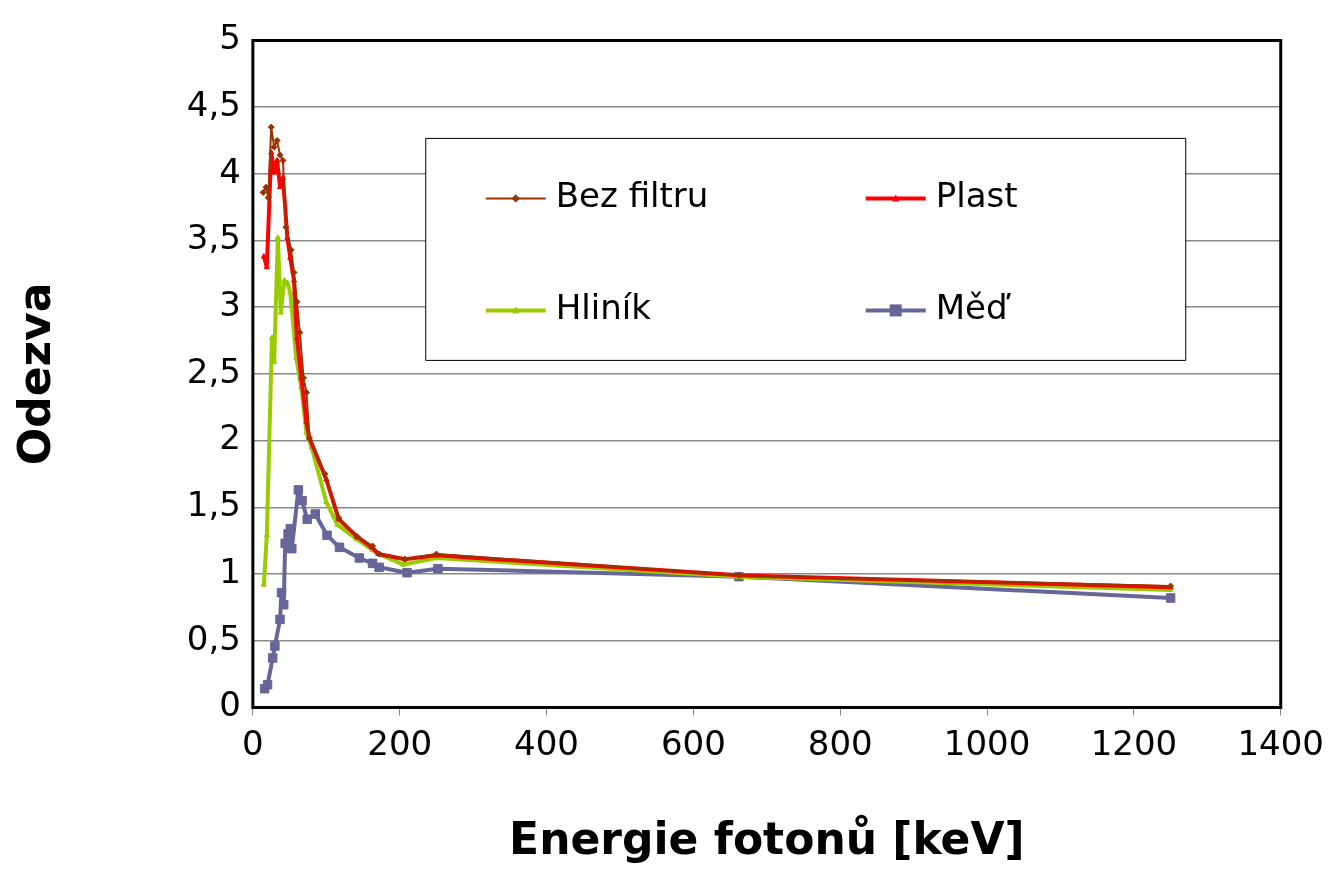 The height and width of the screenshot is (881, 1342). I want to click on y-tick-label: 2, so click(230, 437).